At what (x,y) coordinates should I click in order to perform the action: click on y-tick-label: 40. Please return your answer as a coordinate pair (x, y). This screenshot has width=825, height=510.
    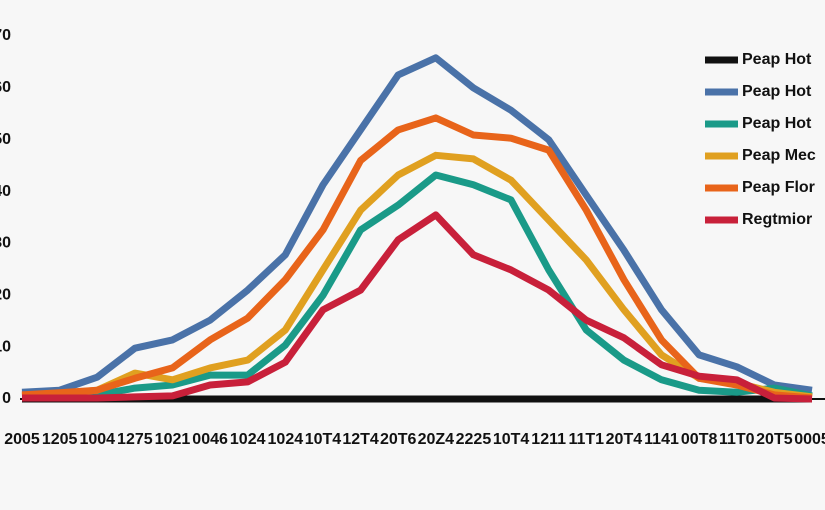
    Looking at the image, I should click on (5, 191).